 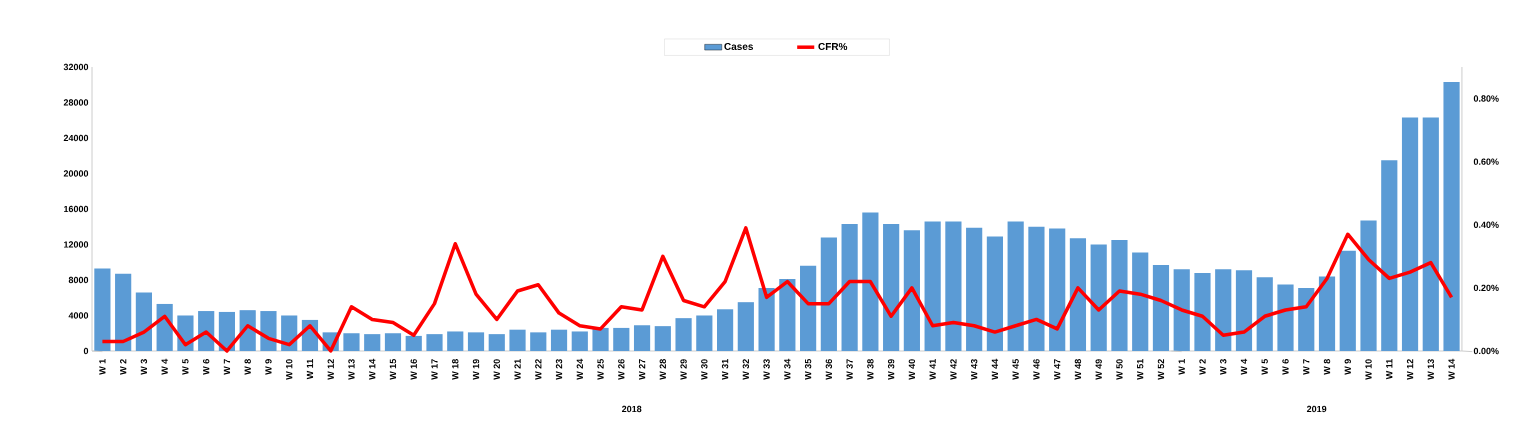 What do you see at coordinates (766, 369) in the screenshot?
I see `x-tick-label: W 33` at bounding box center [766, 369].